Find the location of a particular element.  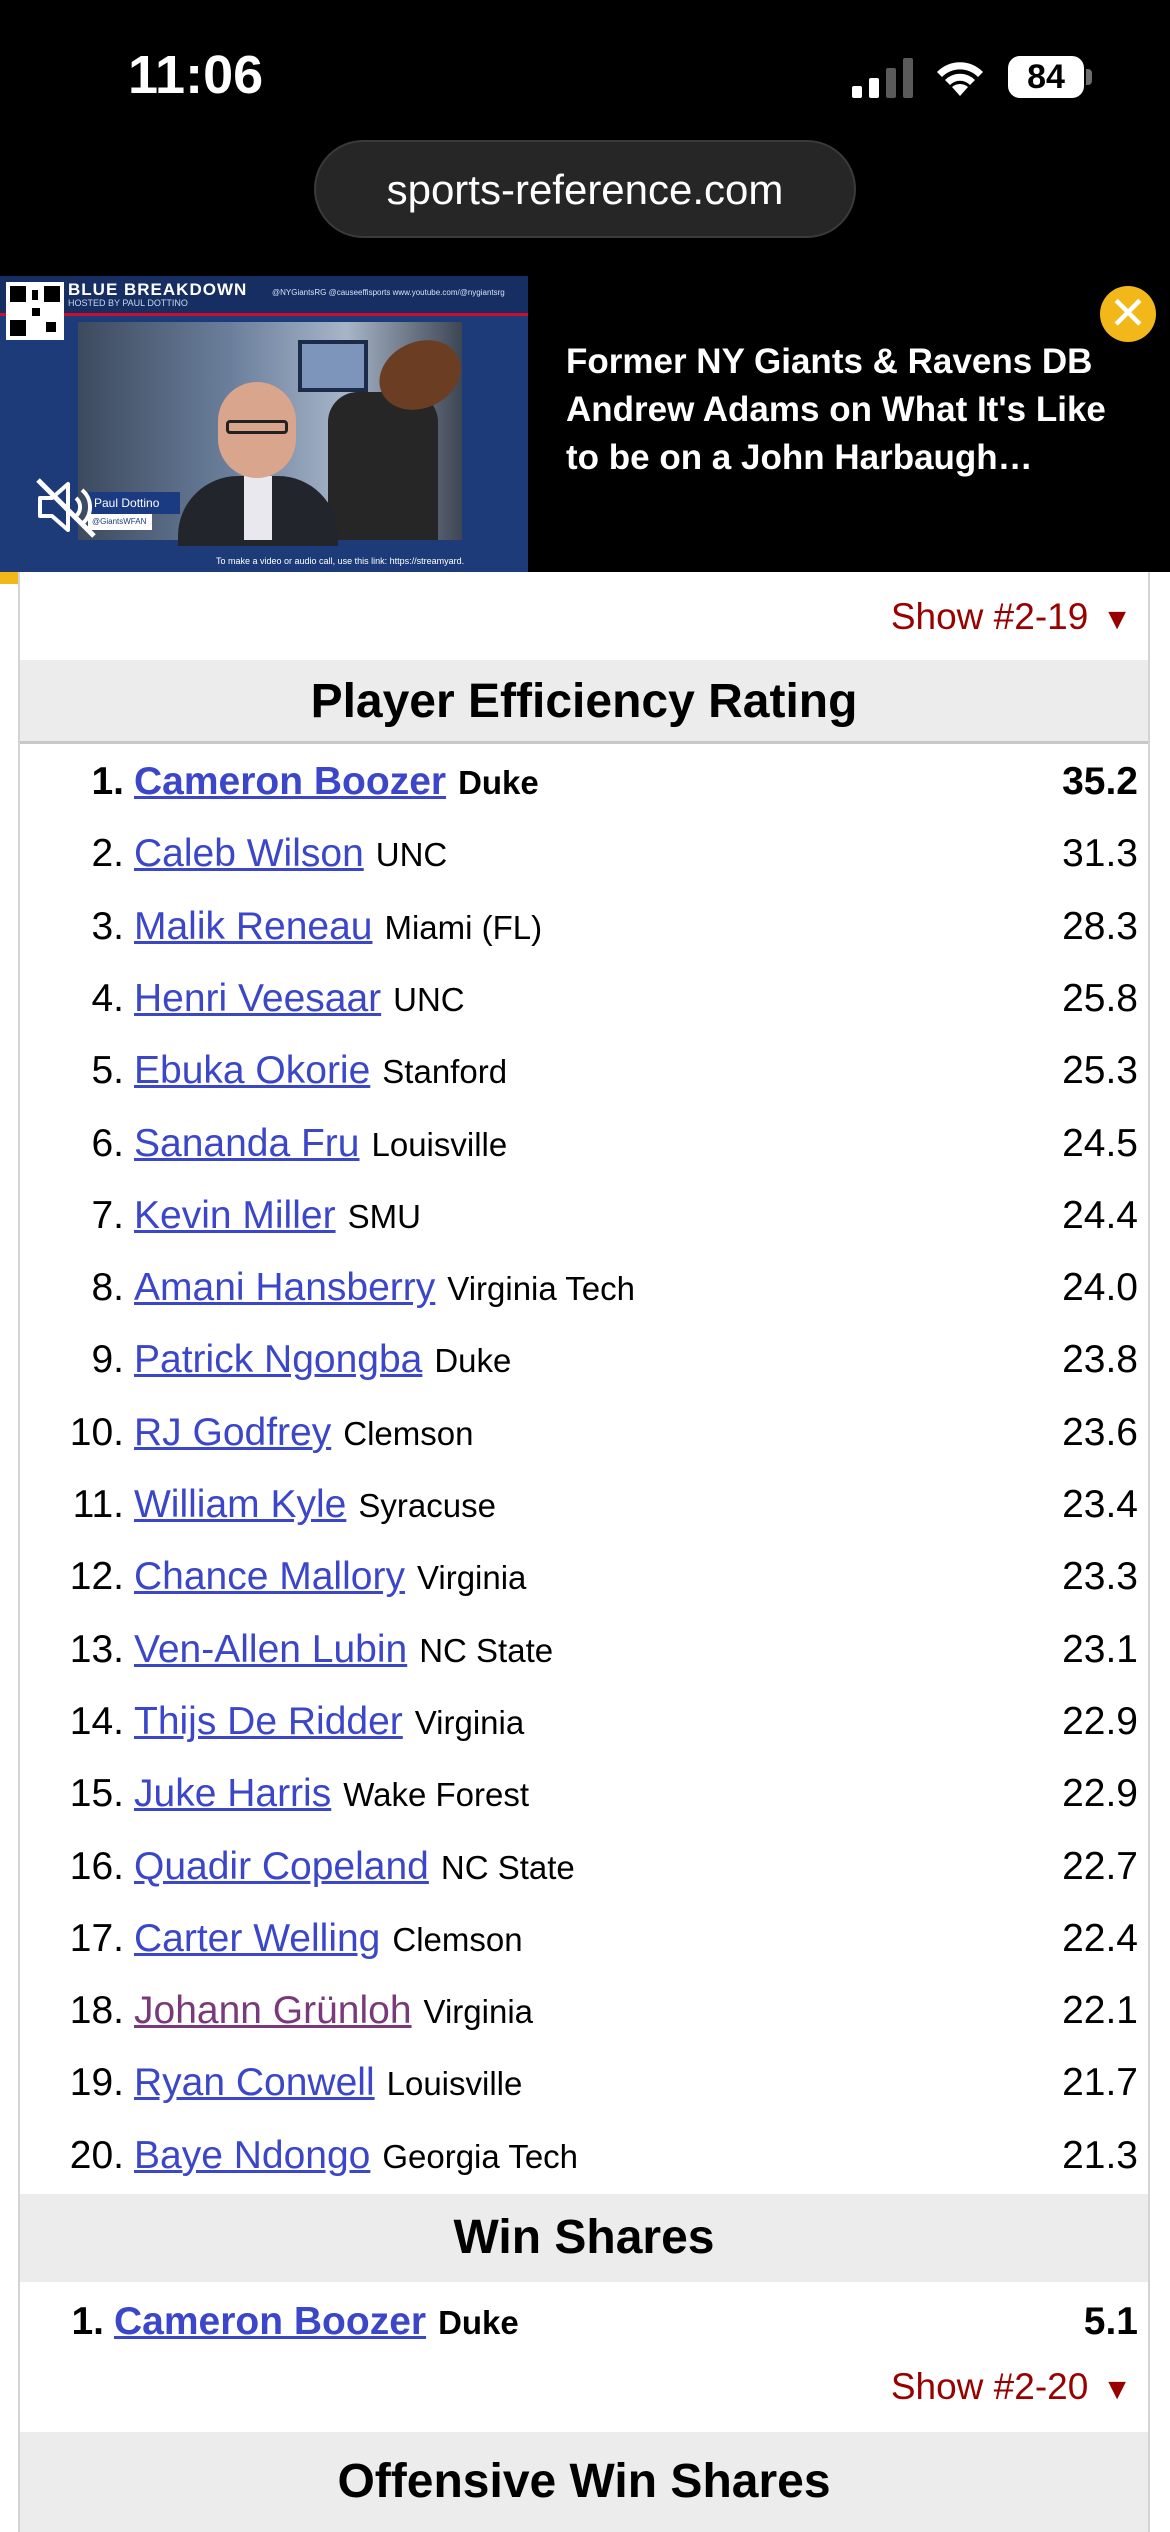

stat-value: 35.2 is located at coordinates (1100, 781).